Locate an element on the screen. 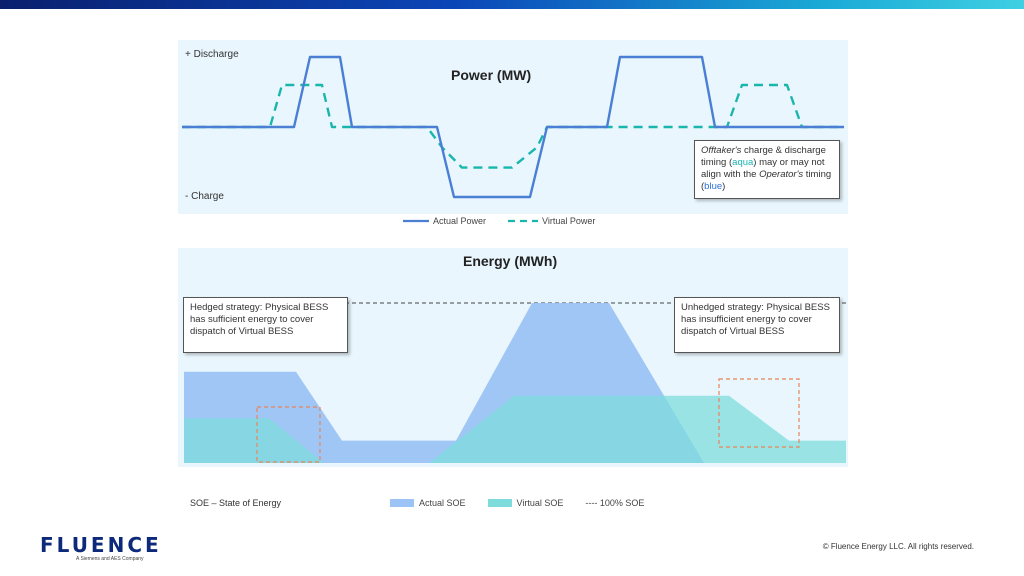 The image size is (1024, 576). charge-axis-label: - Charge is located at coordinates (204, 196).